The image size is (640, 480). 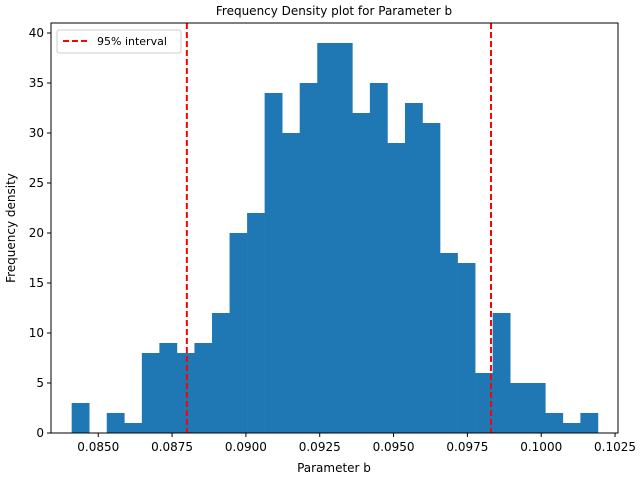 What do you see at coordinates (320, 447) in the screenshot?
I see `x-tick-label: 0.0925` at bounding box center [320, 447].